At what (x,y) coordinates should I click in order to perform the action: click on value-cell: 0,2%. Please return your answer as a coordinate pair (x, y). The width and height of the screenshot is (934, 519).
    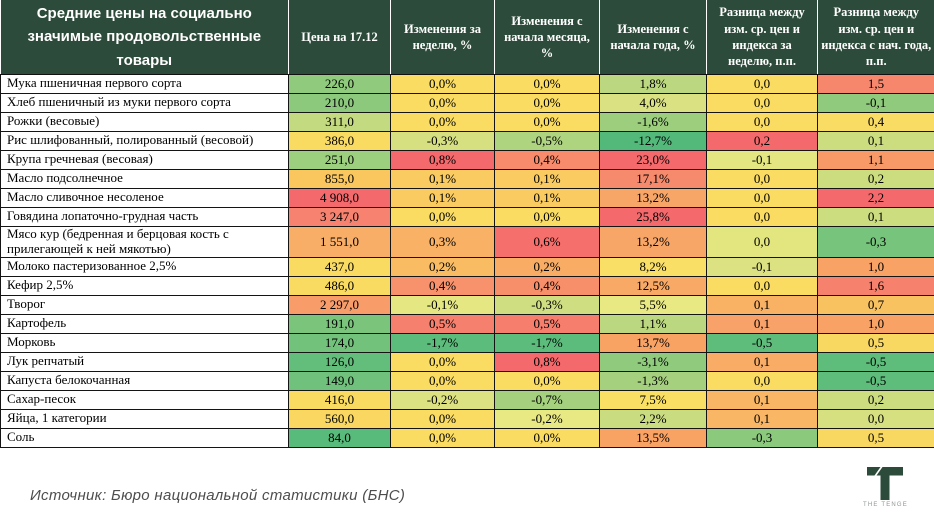
    Looking at the image, I should click on (547, 266).